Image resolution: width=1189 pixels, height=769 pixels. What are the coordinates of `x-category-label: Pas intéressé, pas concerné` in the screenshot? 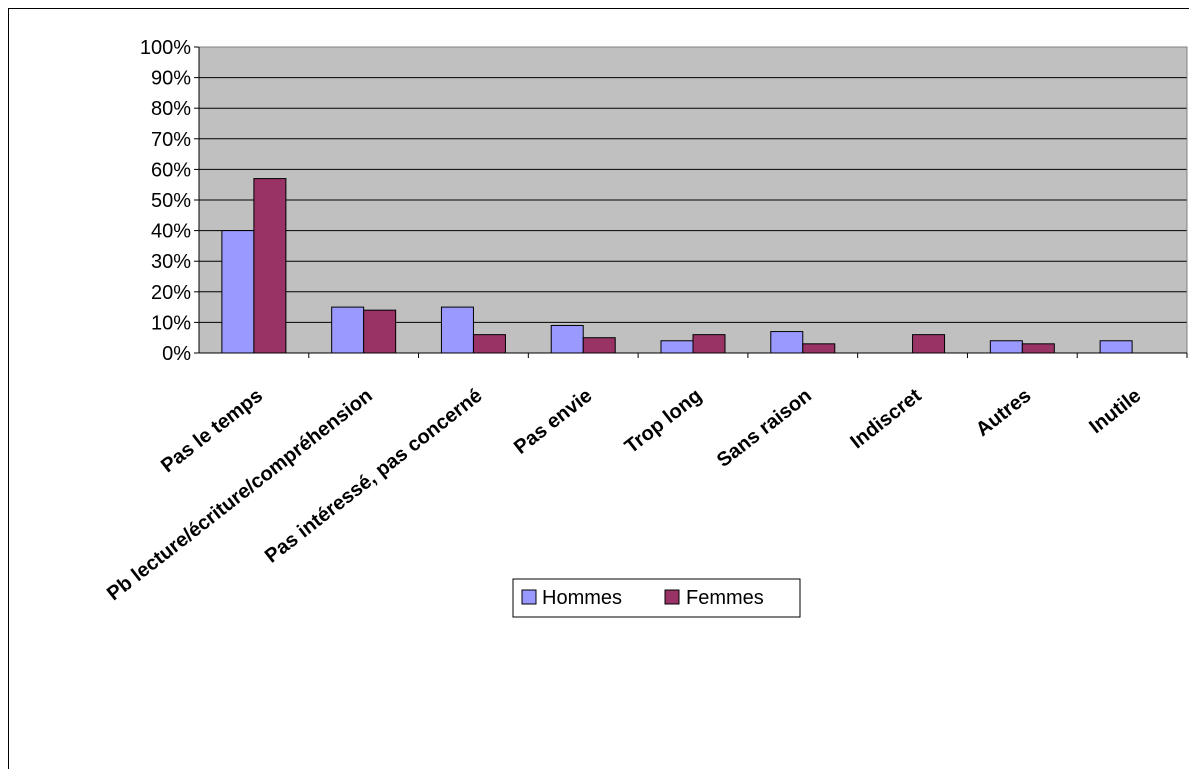 It's located at (374, 476).